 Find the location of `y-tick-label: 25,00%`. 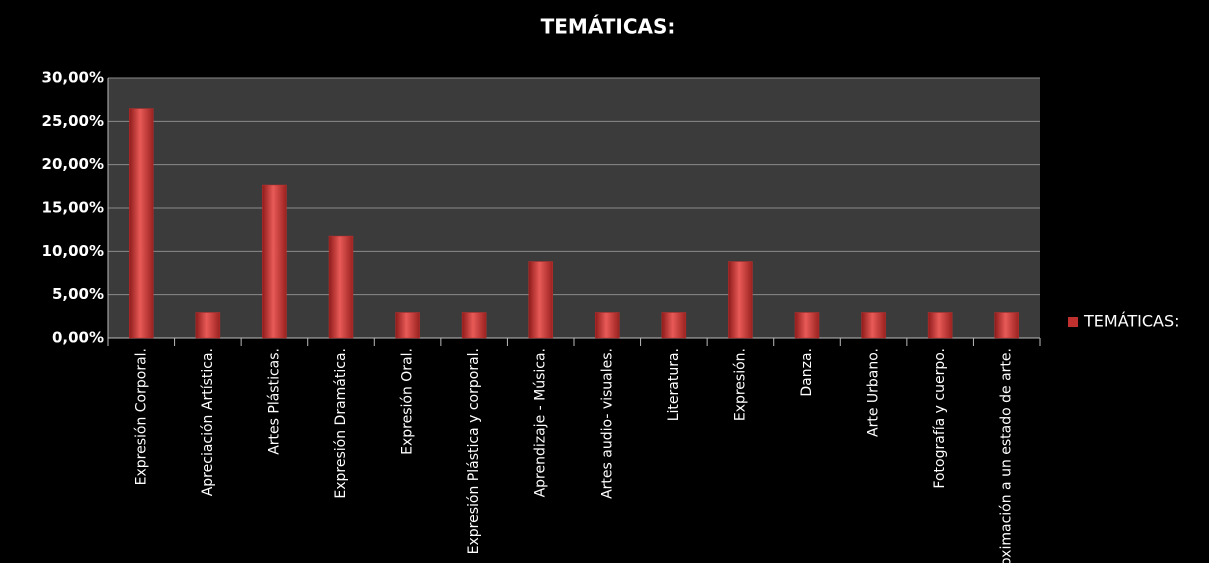

y-tick-label: 25,00% is located at coordinates (73, 121).